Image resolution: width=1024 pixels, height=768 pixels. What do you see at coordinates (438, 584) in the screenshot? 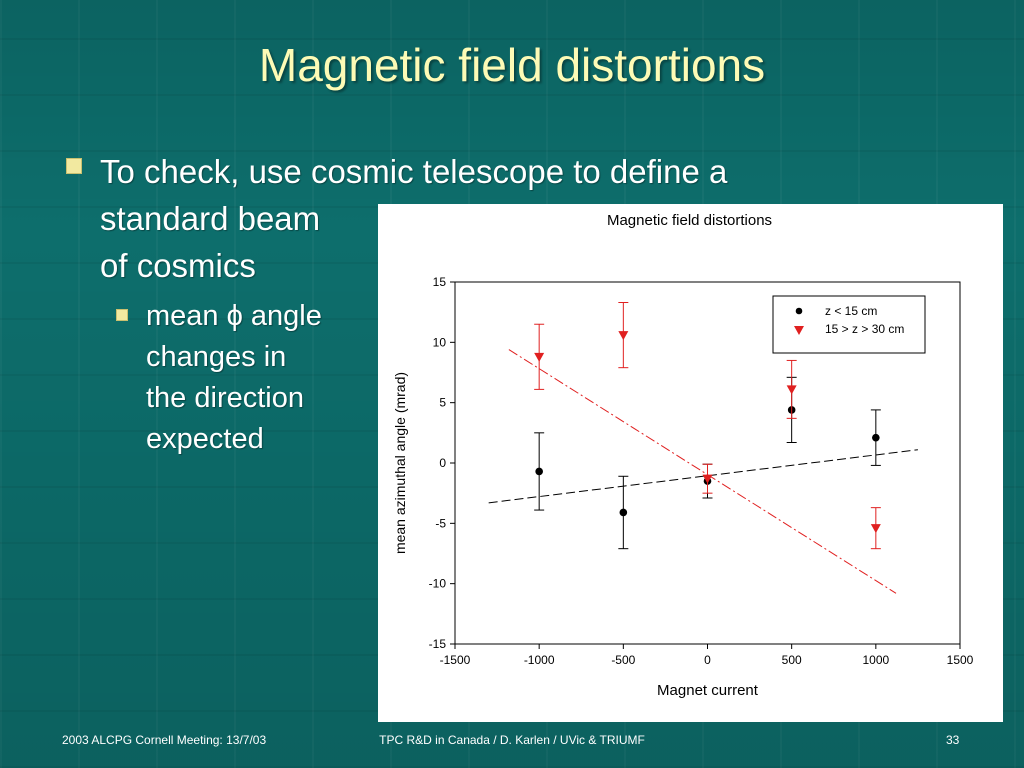
I see `y-tick-label: -10` at bounding box center [438, 584].